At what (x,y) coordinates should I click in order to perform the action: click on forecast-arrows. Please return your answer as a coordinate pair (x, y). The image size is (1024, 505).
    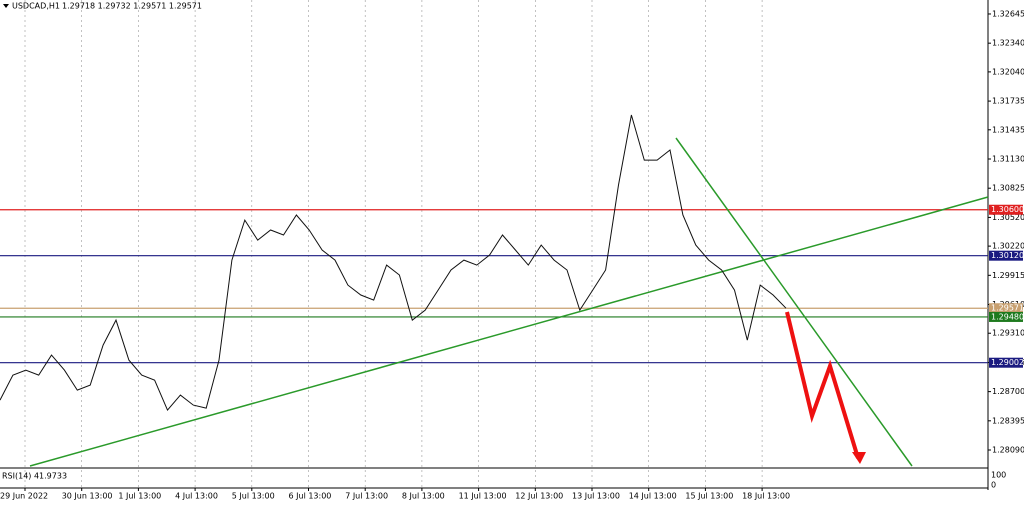
    Looking at the image, I should click on (825, 387).